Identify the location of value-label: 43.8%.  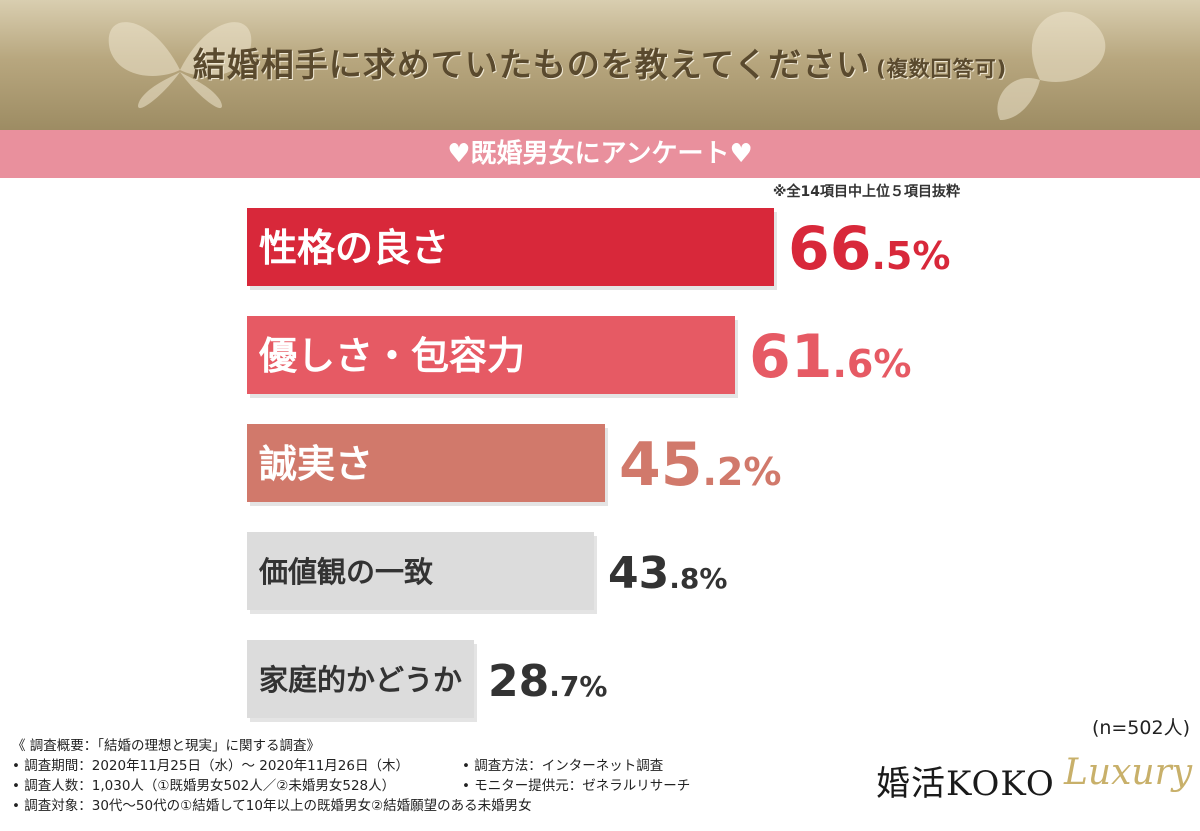
(667, 573).